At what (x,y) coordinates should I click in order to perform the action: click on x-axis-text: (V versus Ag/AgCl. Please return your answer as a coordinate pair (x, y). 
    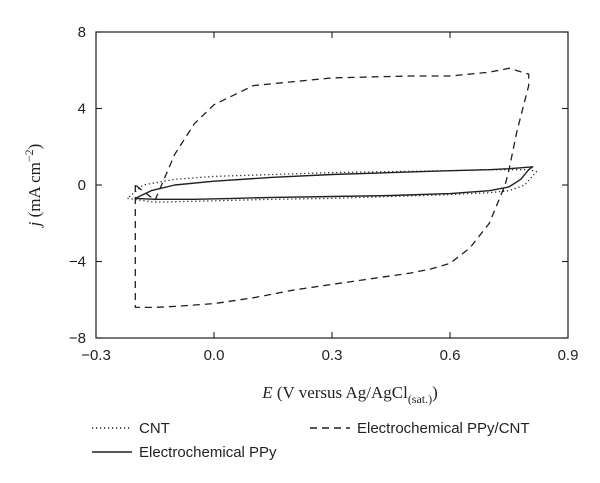
    Looking at the image, I should click on (340, 392).